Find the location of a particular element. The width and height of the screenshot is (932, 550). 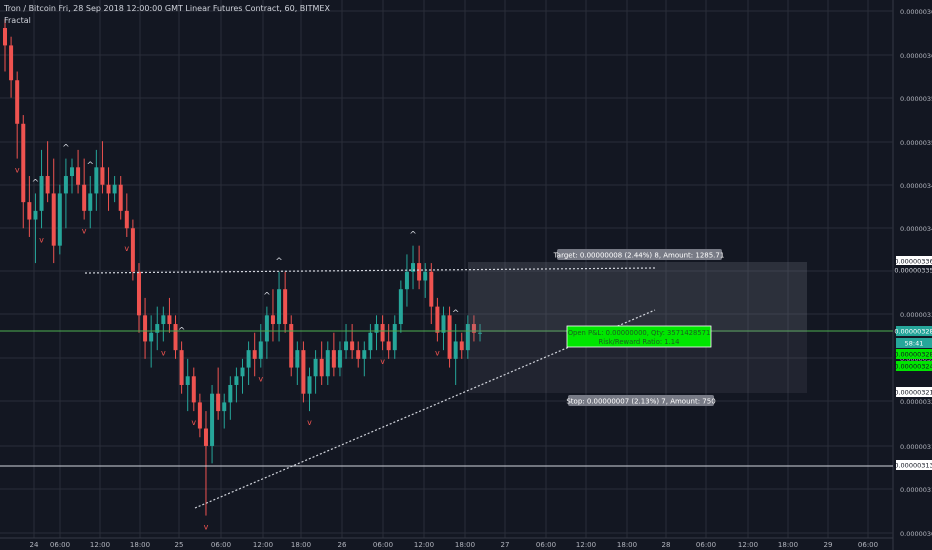

fractal-down-marker: v is located at coordinates (260, 379).